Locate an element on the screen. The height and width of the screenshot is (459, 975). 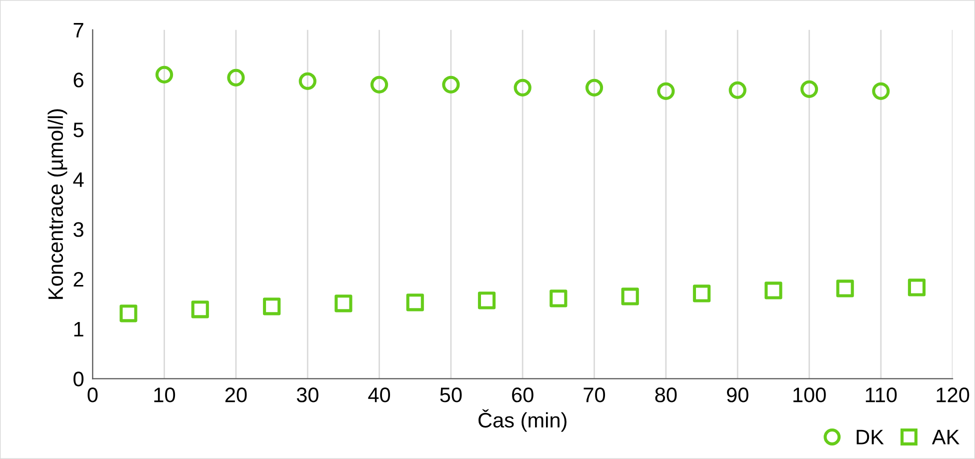
y-tick-label: 1 is located at coordinates (79, 329).